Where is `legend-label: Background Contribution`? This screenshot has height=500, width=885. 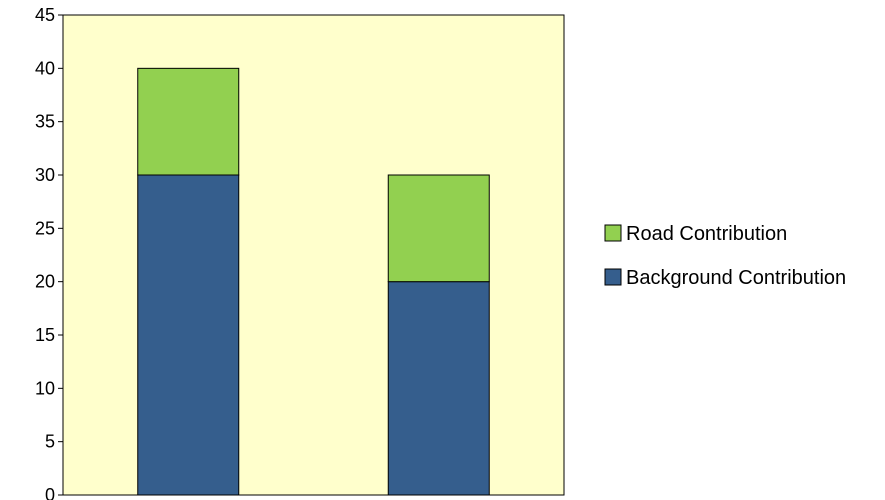
legend-label: Background Contribution is located at coordinates (736, 278).